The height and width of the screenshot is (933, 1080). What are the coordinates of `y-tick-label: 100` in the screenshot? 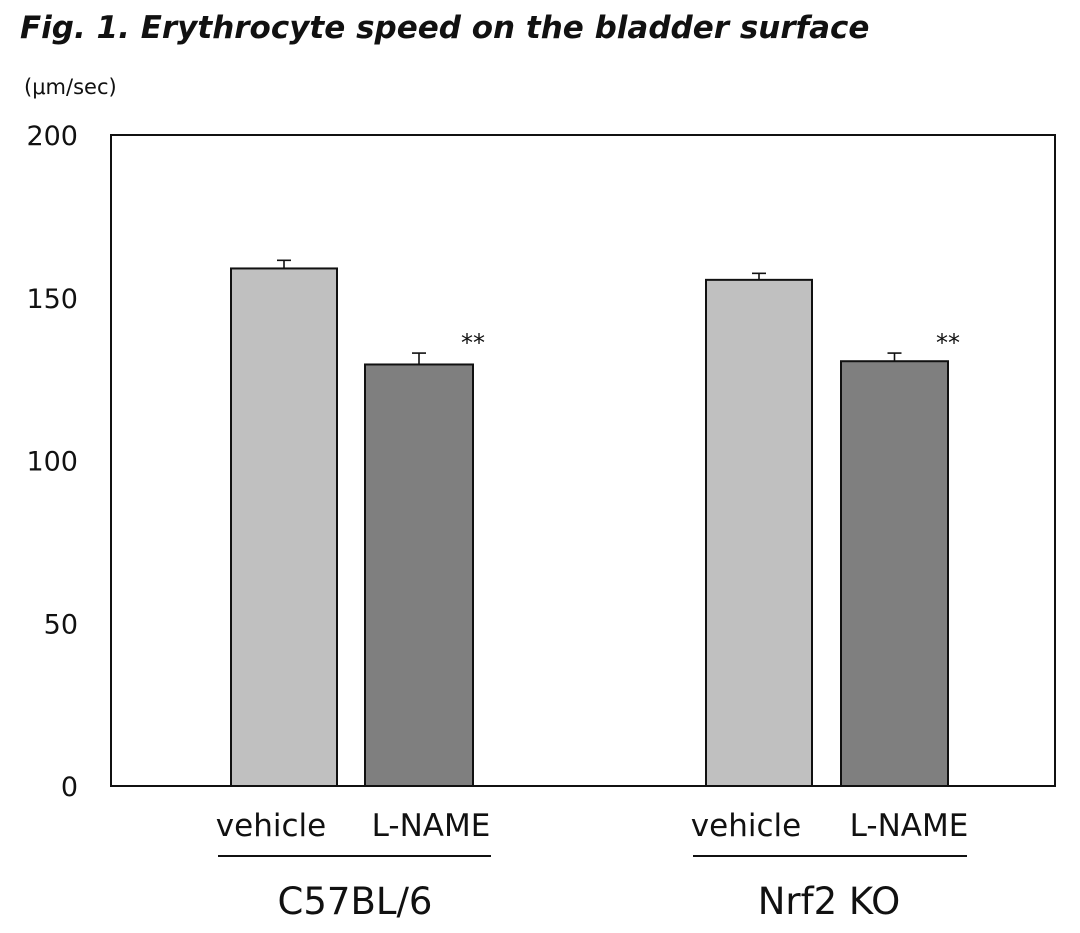 It's located at (52, 462).